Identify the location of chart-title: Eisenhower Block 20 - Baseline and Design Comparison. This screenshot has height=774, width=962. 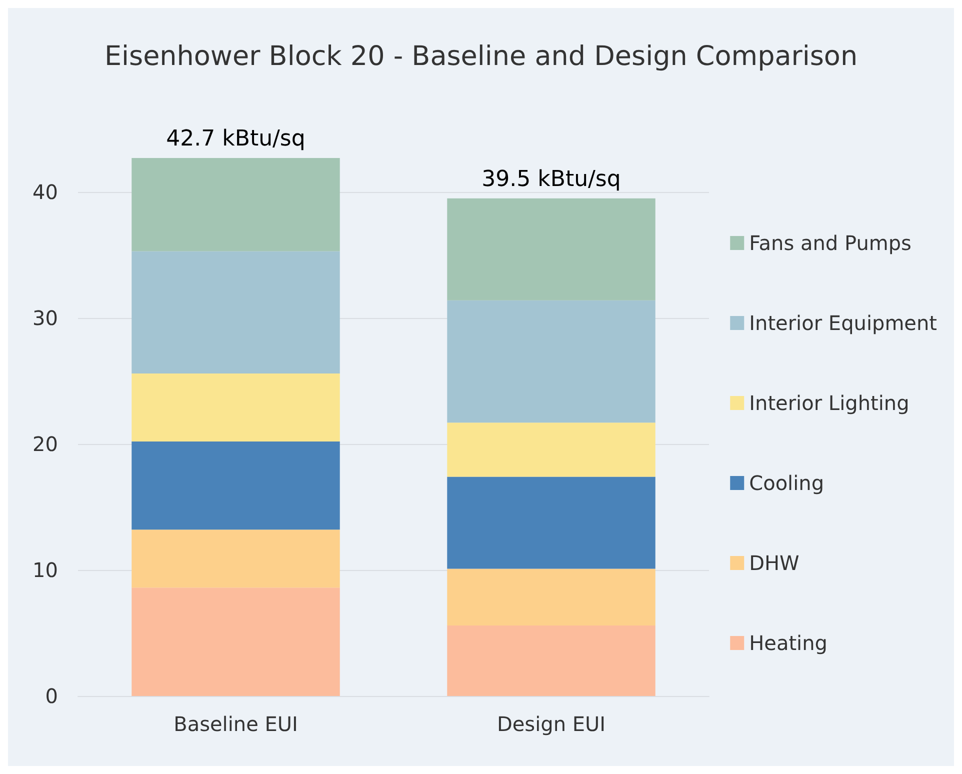
(481, 56).